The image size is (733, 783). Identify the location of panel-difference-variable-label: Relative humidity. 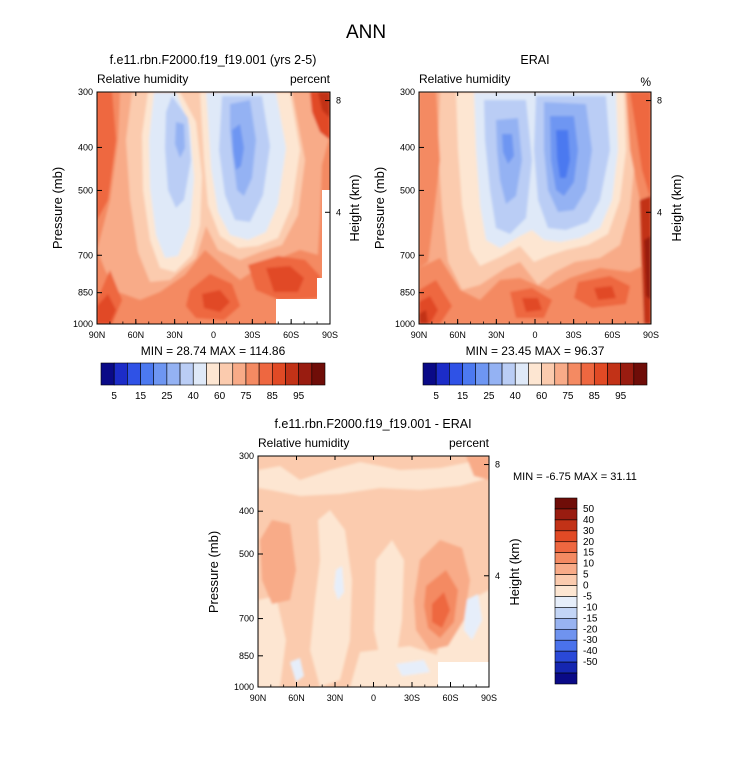
(303, 443).